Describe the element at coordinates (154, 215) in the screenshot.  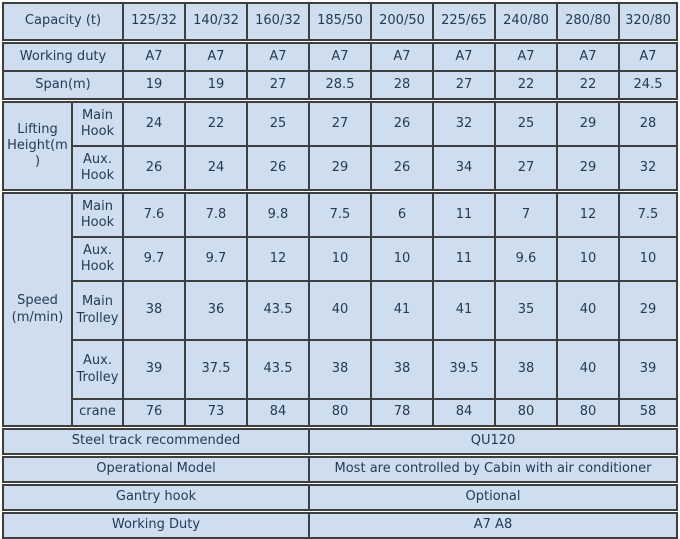
I see `table-cell: 7.6` at that location.